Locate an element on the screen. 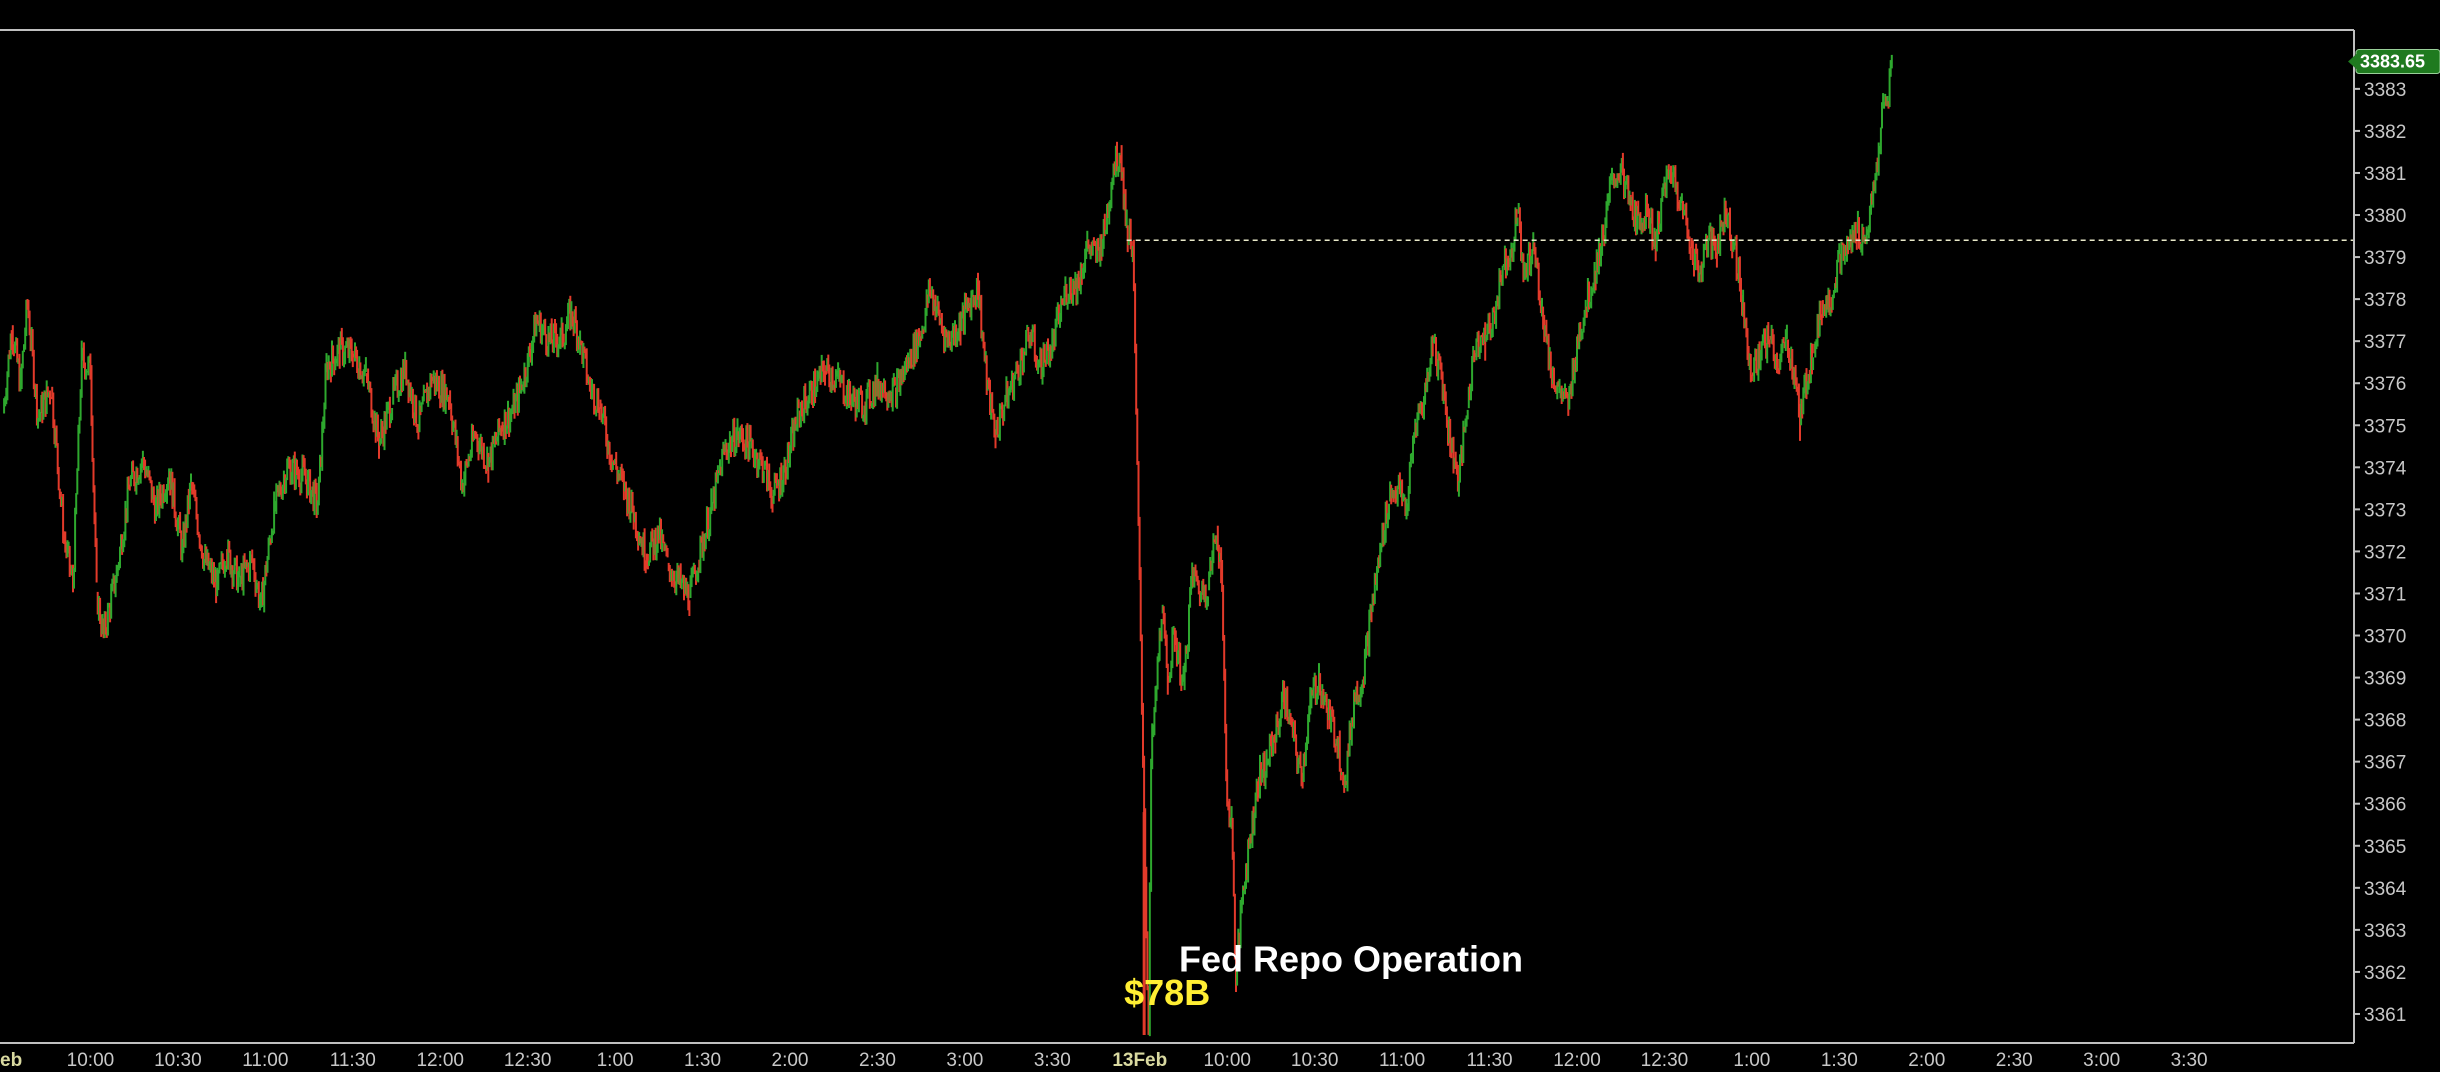  annotation-amount: $78B is located at coordinates (1167, 992).